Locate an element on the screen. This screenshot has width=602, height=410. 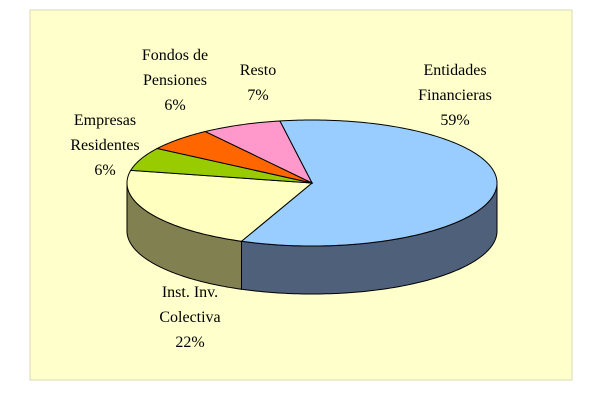
label-line: Residentes is located at coordinates (104, 145).